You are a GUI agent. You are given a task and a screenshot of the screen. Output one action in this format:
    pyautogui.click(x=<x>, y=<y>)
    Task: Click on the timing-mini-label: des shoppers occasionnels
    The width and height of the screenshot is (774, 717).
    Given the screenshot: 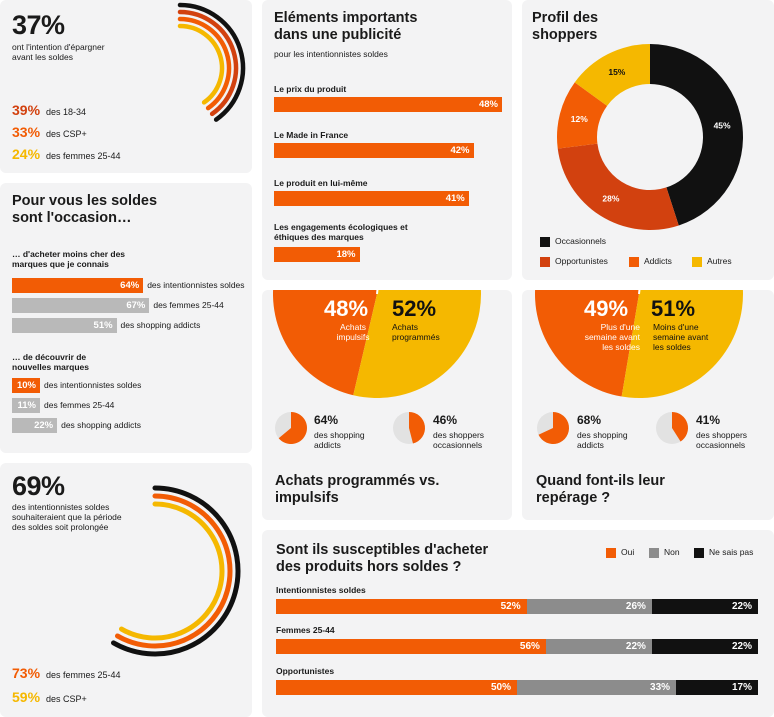 What is the action you would take?
    pyautogui.click(x=722, y=440)
    